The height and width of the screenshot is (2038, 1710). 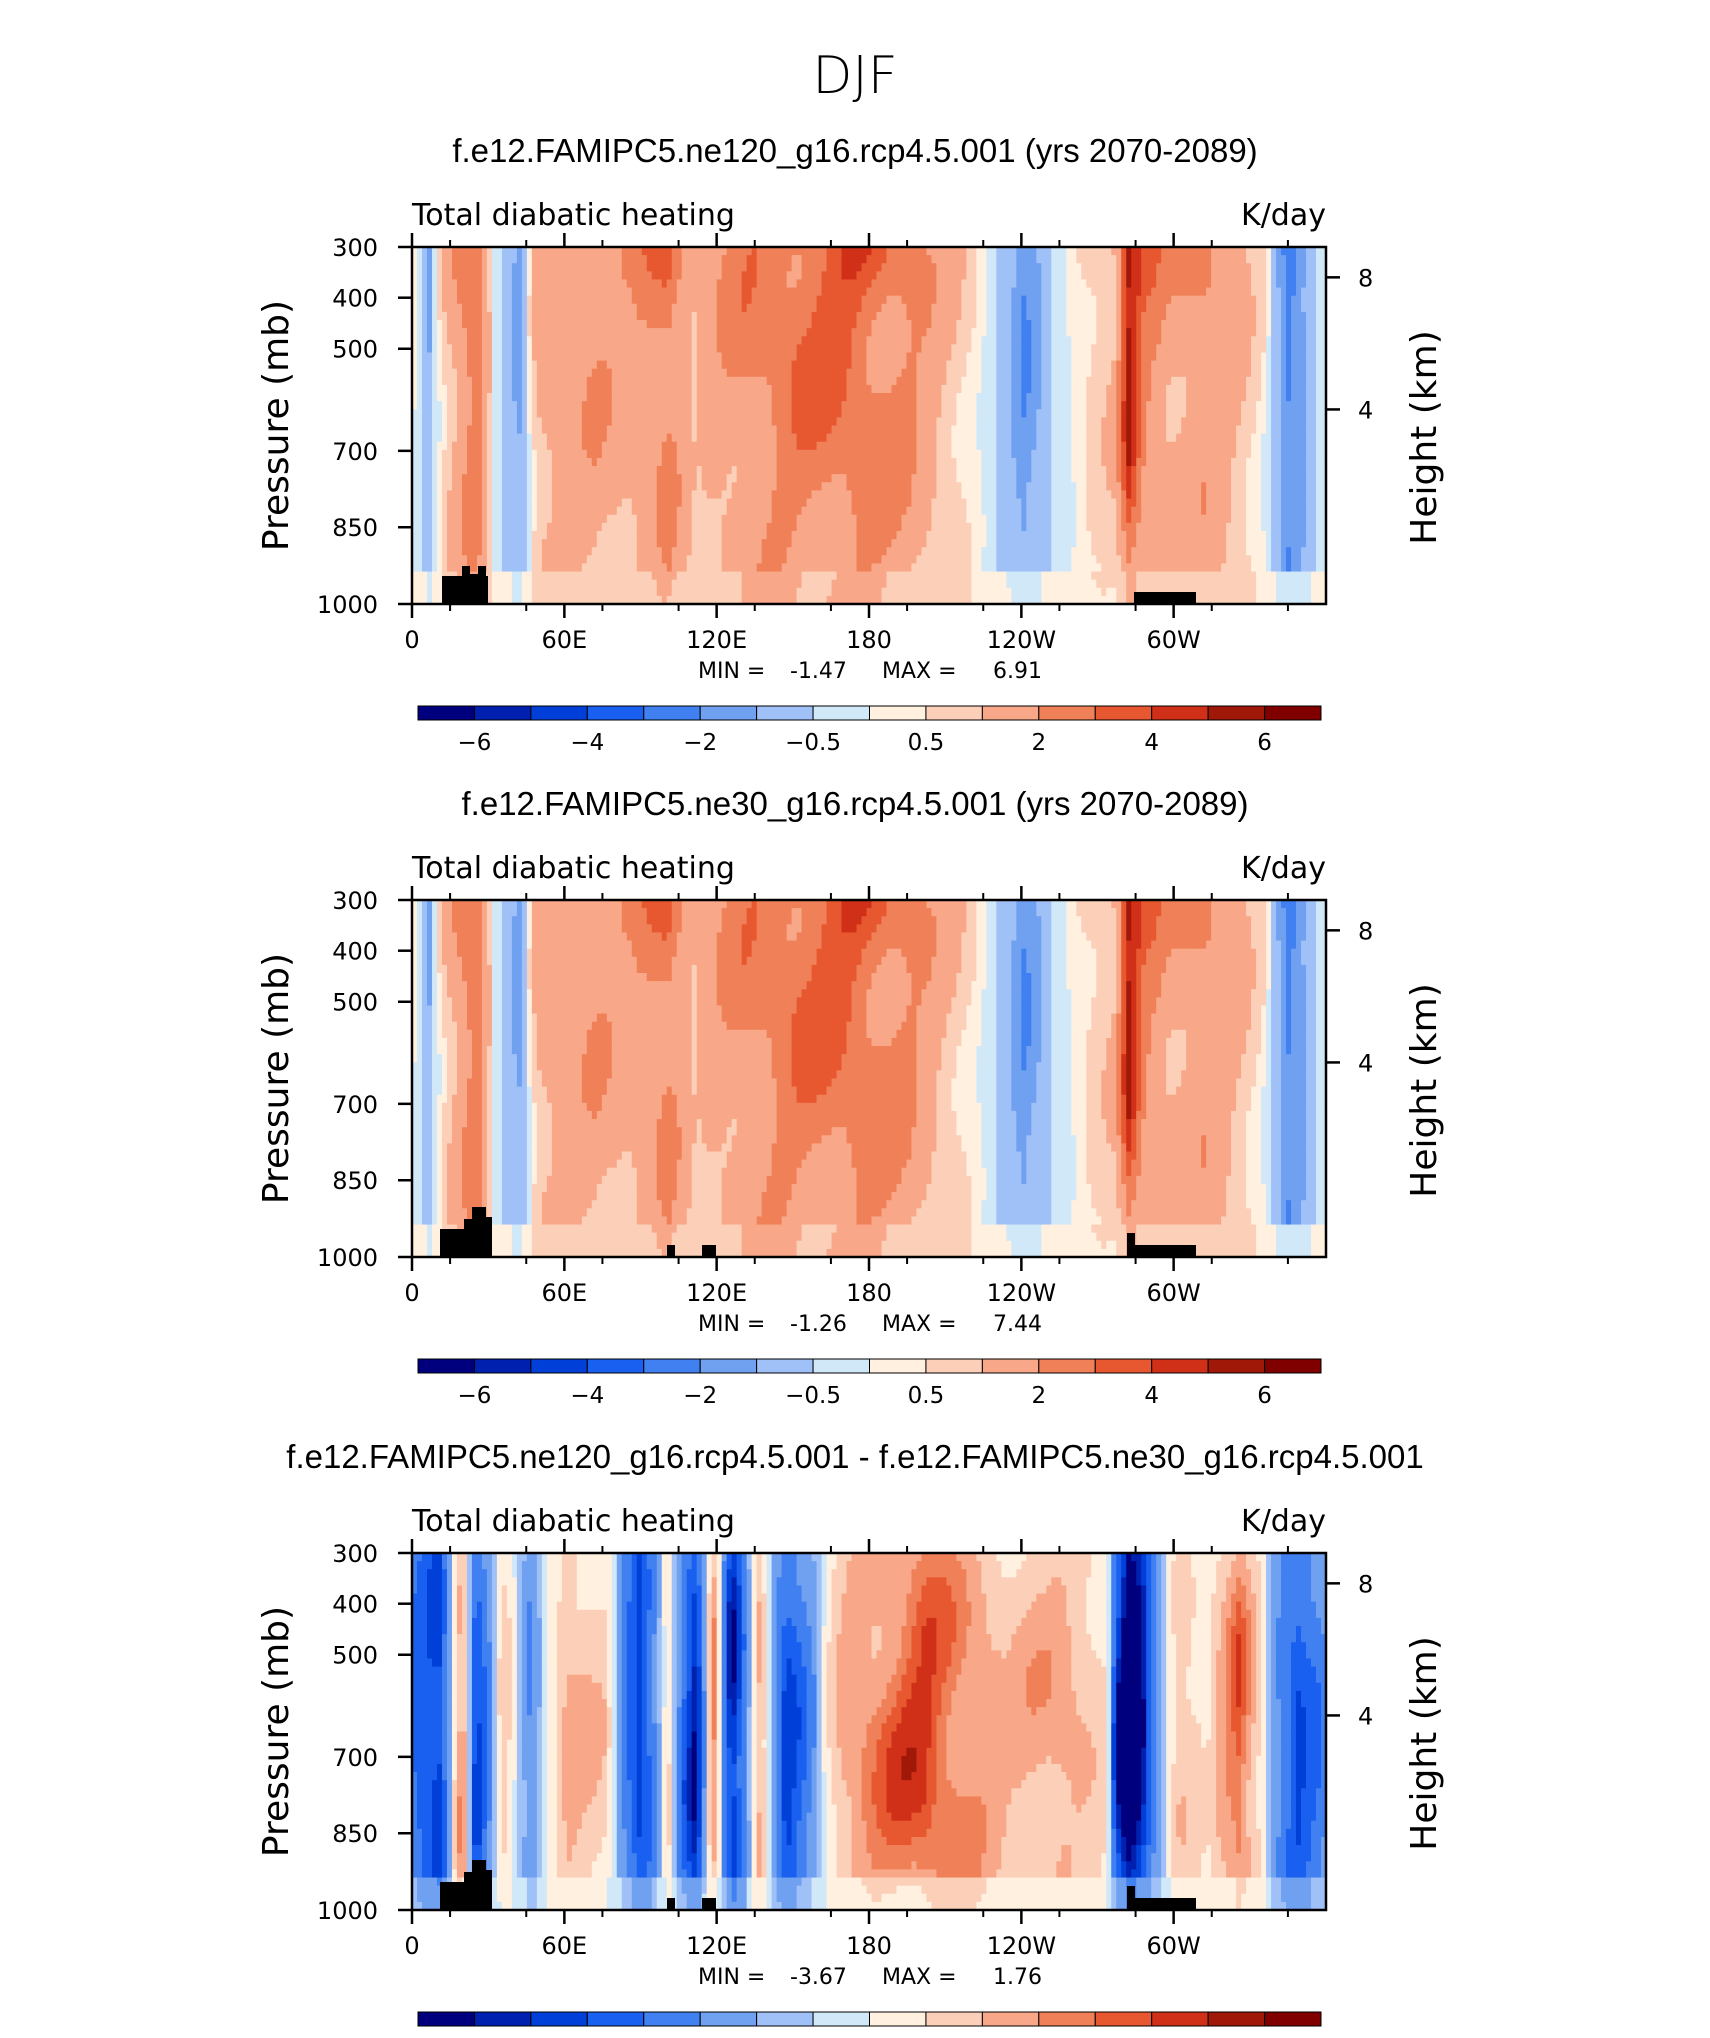 What do you see at coordinates (757, 2037) in the screenshot?
I see `colorbar-tick-label: −0.3` at bounding box center [757, 2037].